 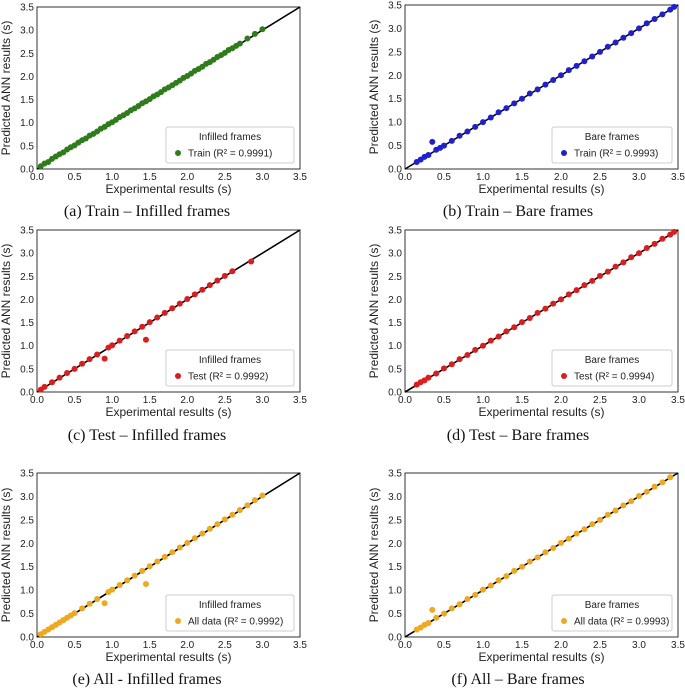 What do you see at coordinates (612, 360) in the screenshot?
I see `legend-title: Bare frames` at bounding box center [612, 360].